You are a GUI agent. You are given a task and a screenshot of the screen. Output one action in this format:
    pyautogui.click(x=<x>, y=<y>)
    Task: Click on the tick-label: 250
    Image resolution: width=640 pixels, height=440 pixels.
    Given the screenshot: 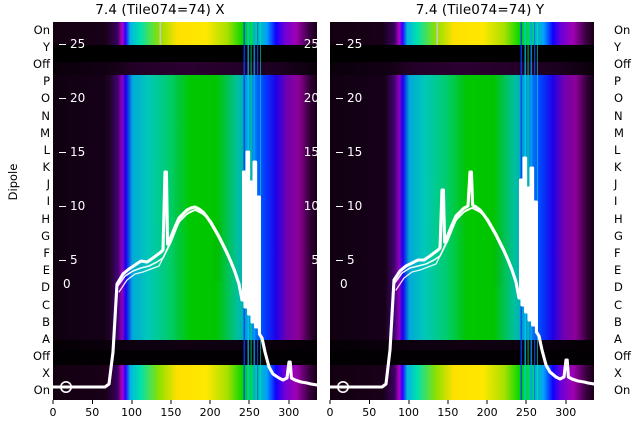 What is the action you would take?
    pyautogui.click(x=526, y=412)
    